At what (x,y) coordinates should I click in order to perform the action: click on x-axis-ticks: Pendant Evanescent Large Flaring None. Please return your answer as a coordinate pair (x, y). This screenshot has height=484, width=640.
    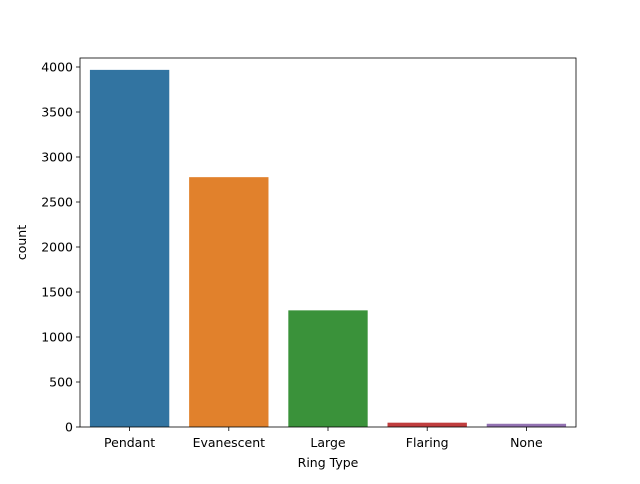
    Looking at the image, I should click on (323, 438).